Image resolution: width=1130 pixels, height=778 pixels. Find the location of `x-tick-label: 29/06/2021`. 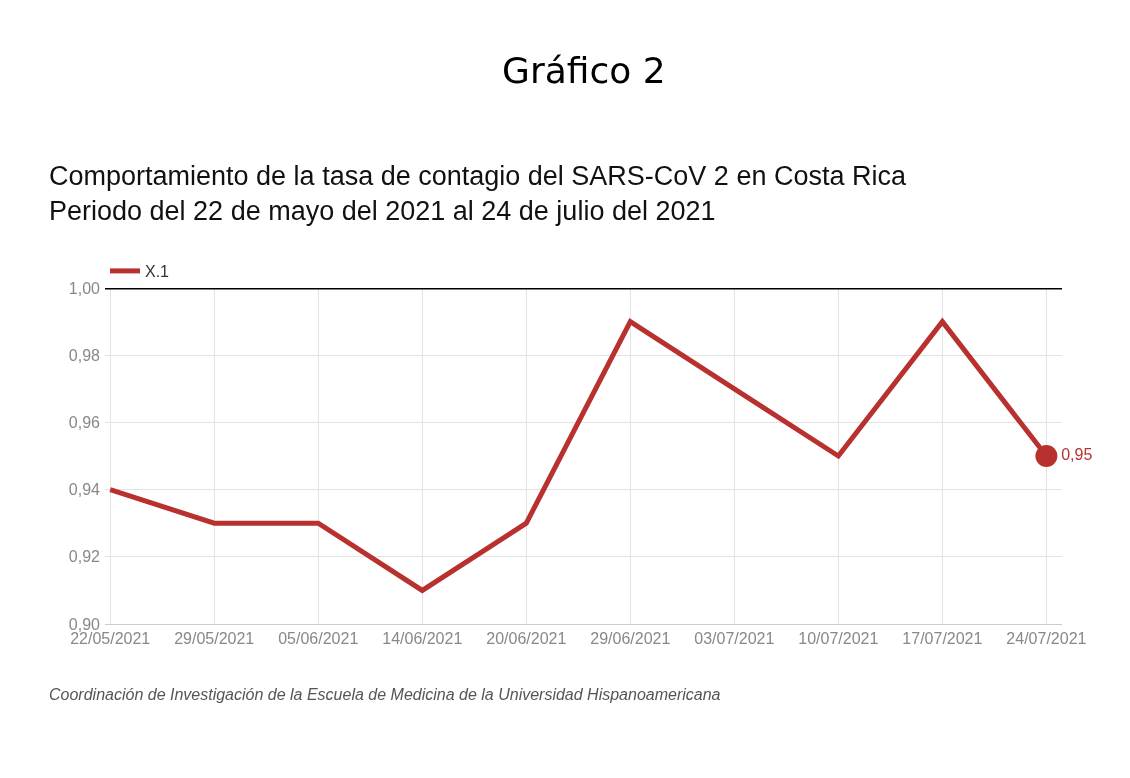

x-tick-label: 29/06/2021 is located at coordinates (630, 639).